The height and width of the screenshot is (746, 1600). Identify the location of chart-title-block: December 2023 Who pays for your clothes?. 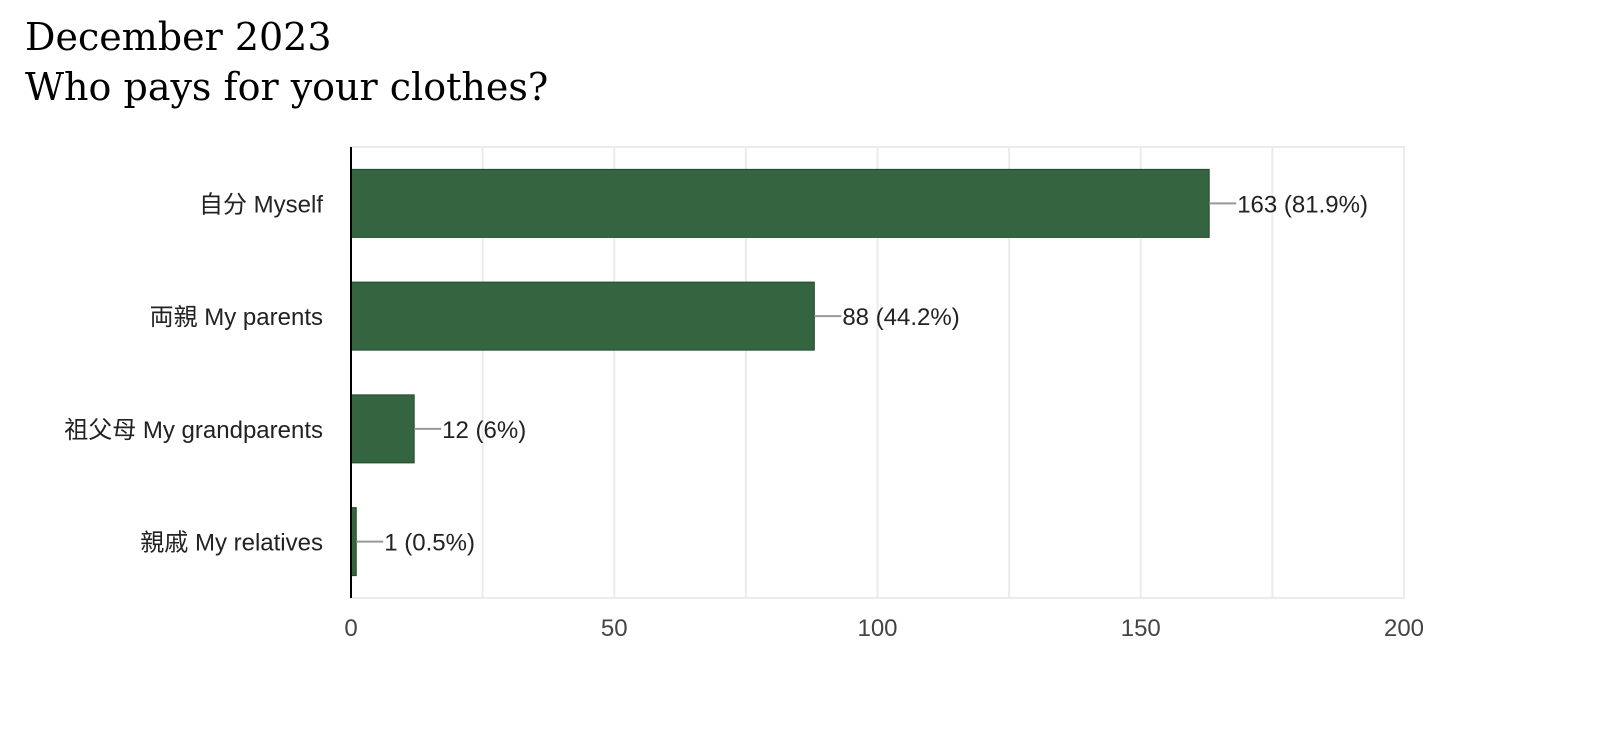
(286, 62).